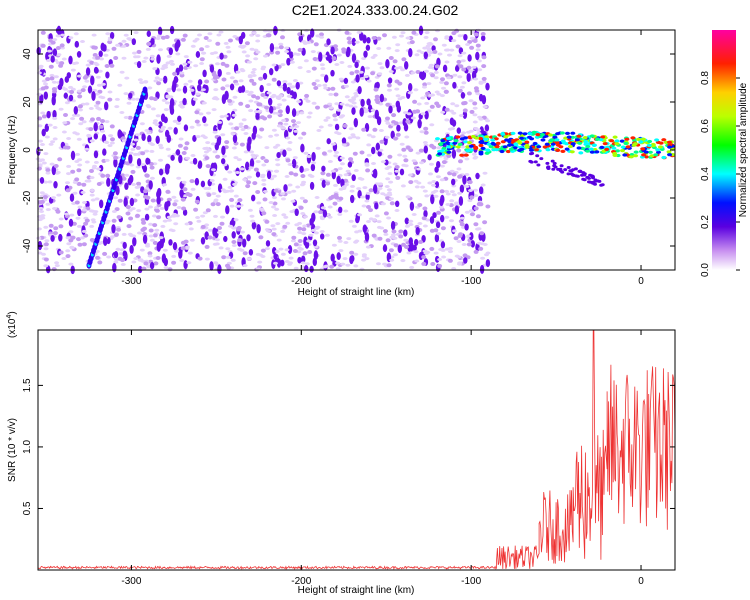 The image size is (750, 600). What do you see at coordinates (12, 150) in the screenshot?
I see `spectrogram-y-axis-label: Frequency (Hz)` at bounding box center [12, 150].